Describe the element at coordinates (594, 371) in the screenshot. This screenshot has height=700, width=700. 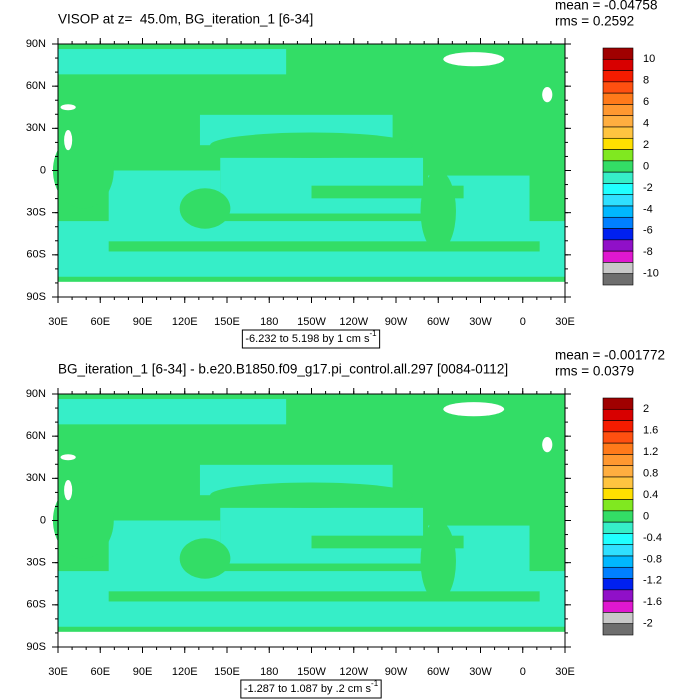
I see `rms-label: rms = 0.0379` at that location.